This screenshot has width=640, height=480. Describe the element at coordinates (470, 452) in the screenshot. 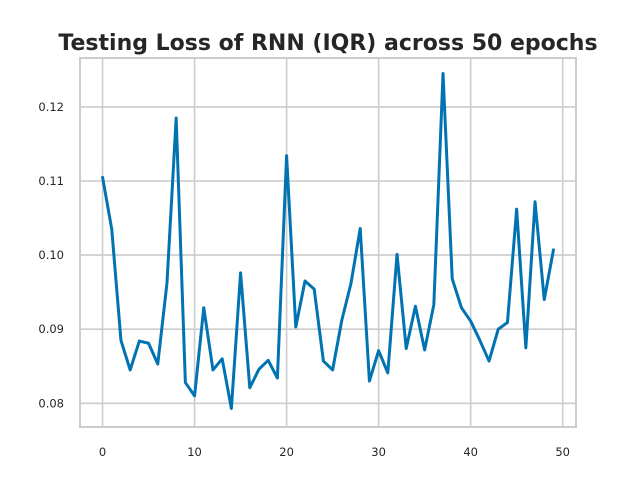

I see `x-tick-label: 40` at that location.